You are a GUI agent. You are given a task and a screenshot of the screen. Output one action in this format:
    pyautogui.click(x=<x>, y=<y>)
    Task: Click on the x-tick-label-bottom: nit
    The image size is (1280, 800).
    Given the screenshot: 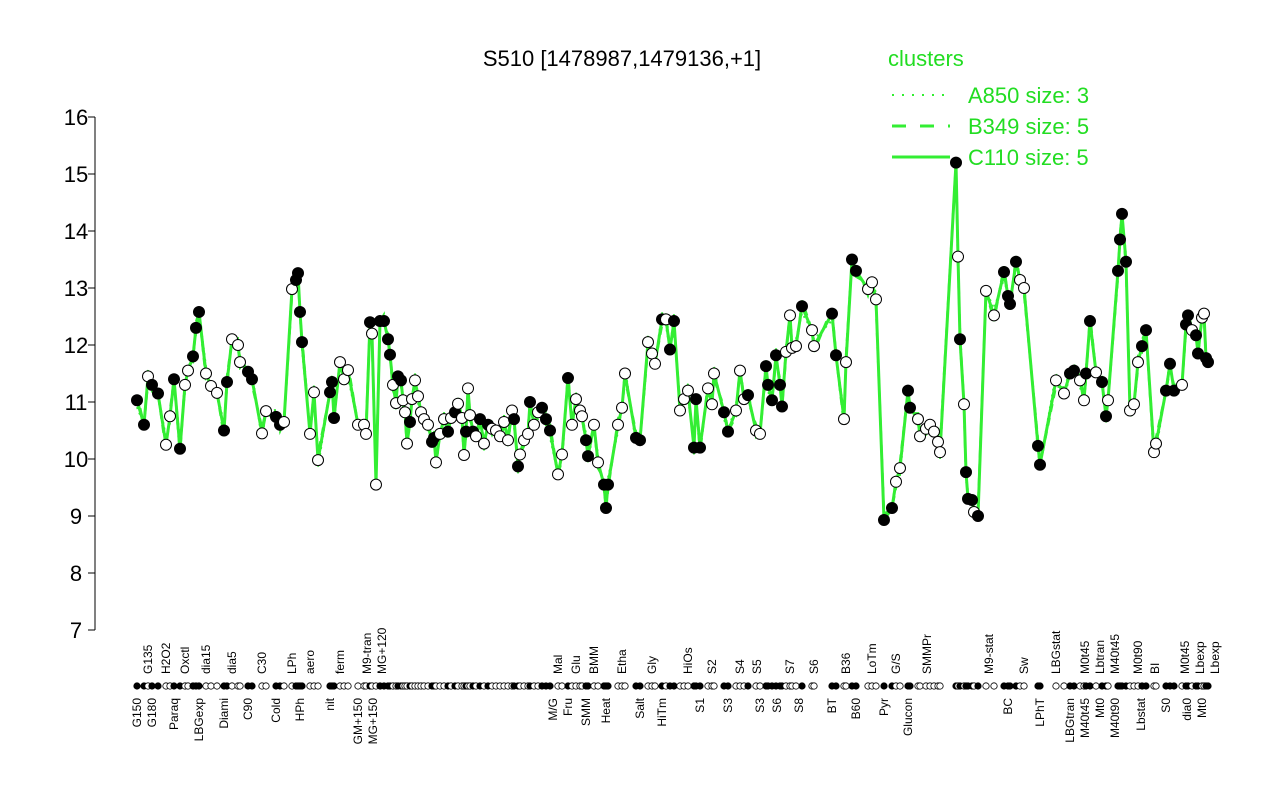 What is the action you would take?
    pyautogui.click(x=330, y=703)
    